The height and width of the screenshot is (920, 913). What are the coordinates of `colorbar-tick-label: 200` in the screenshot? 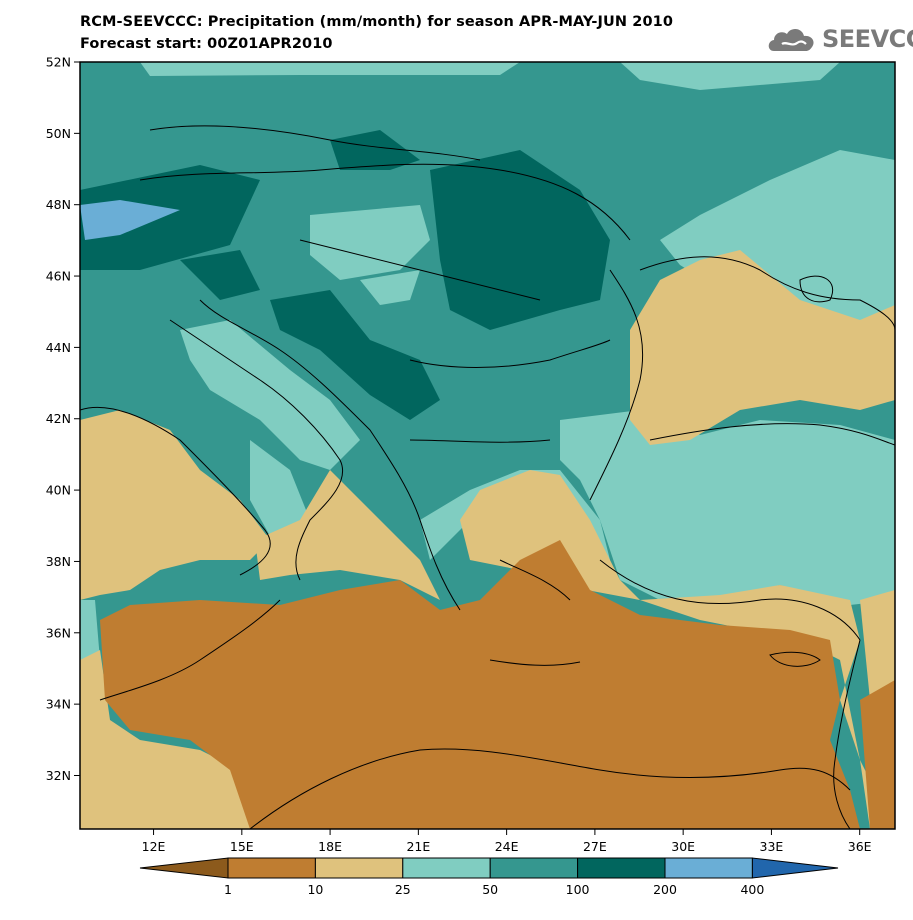 It's located at (665, 889).